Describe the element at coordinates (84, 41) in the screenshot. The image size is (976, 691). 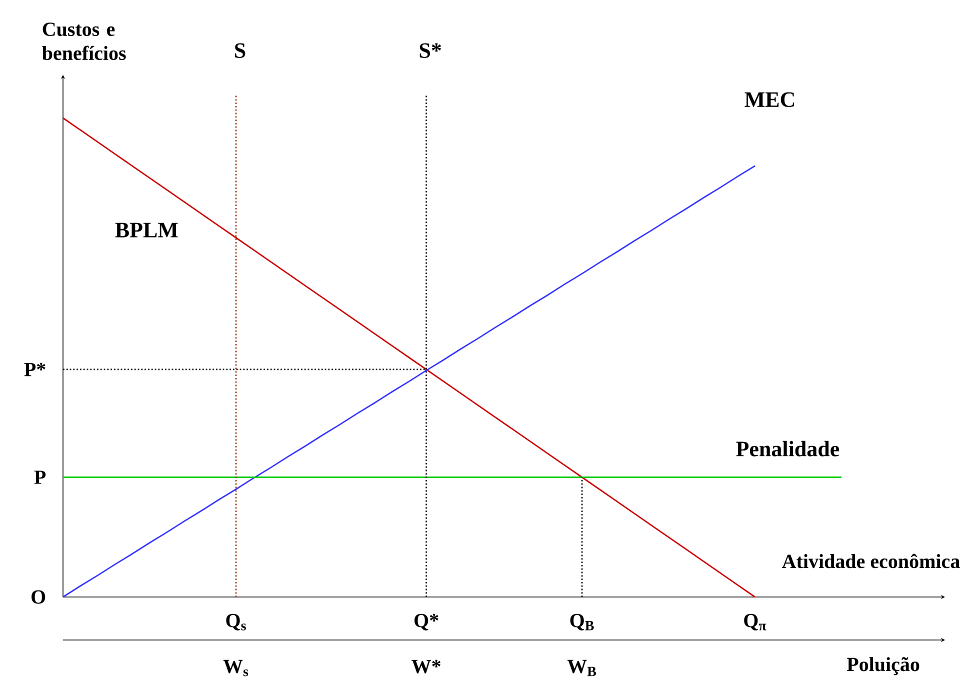
I see `y-axis-title: Custos e benefícios` at that location.